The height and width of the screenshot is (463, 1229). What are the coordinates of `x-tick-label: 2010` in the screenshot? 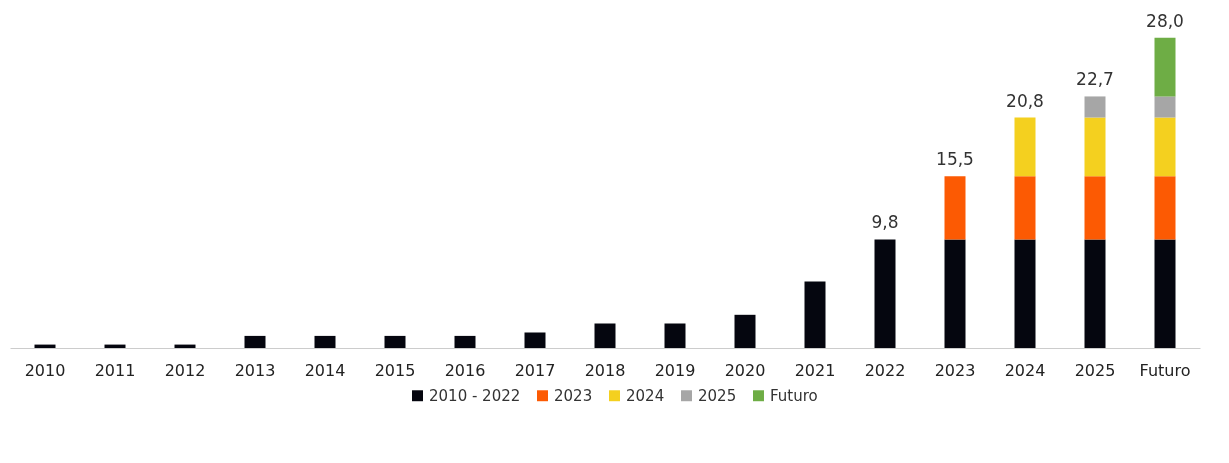 It's located at (45, 370).